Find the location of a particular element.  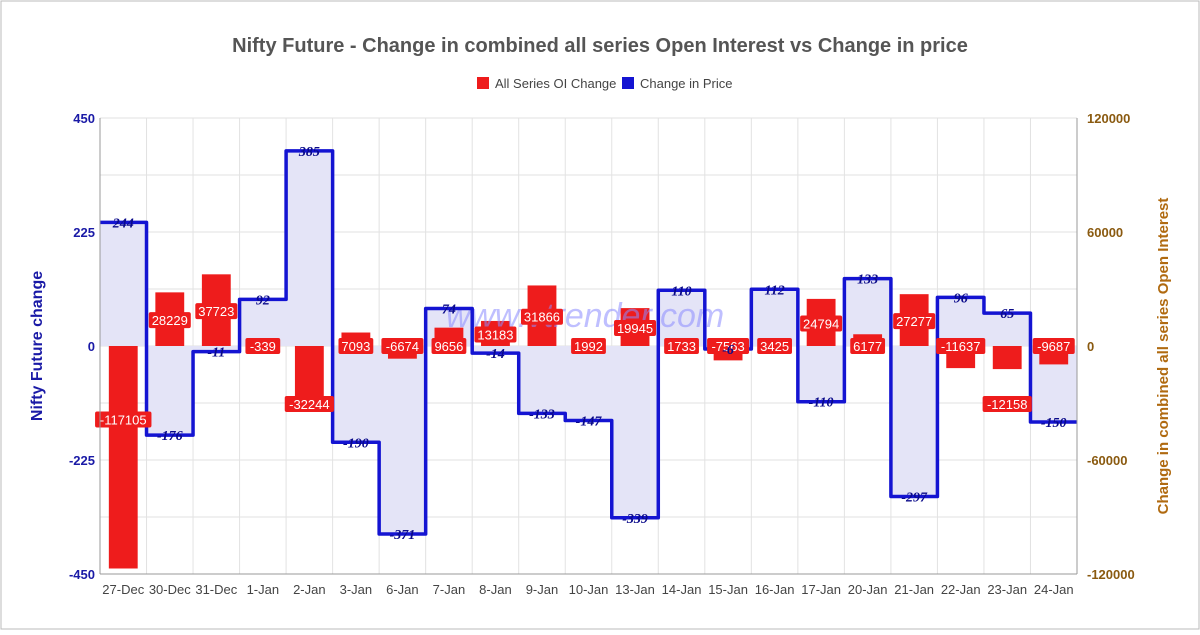

oi-bar-27-Dec is located at coordinates (123, 457).